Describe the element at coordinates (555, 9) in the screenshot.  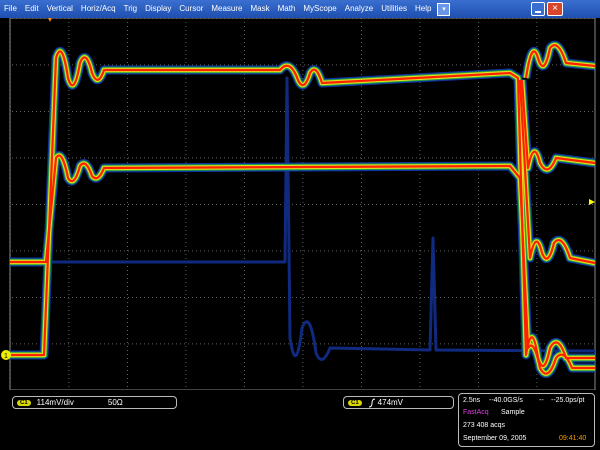
I see `close-button: ×` at that location.